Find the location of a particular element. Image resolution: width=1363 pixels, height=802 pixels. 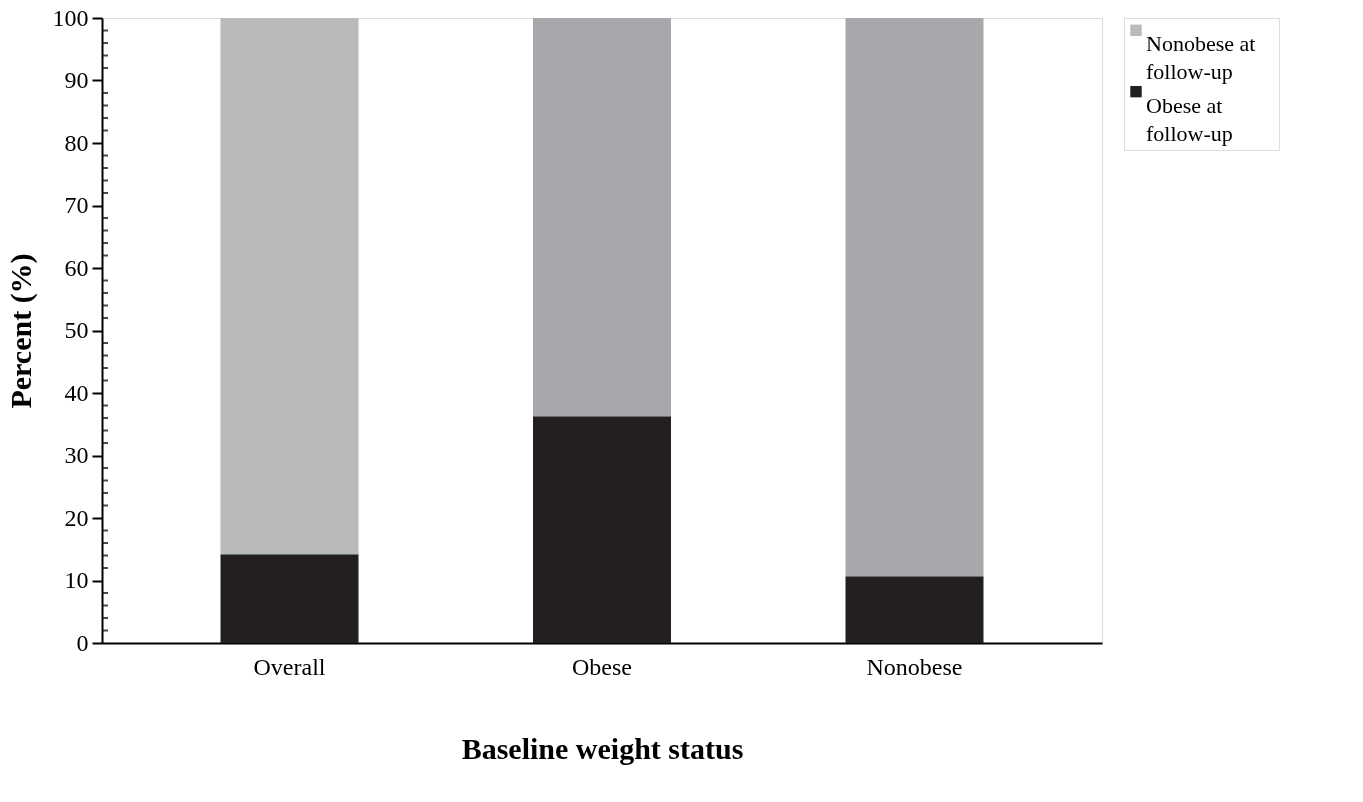

x-tick-label: Overall is located at coordinates (289, 666).